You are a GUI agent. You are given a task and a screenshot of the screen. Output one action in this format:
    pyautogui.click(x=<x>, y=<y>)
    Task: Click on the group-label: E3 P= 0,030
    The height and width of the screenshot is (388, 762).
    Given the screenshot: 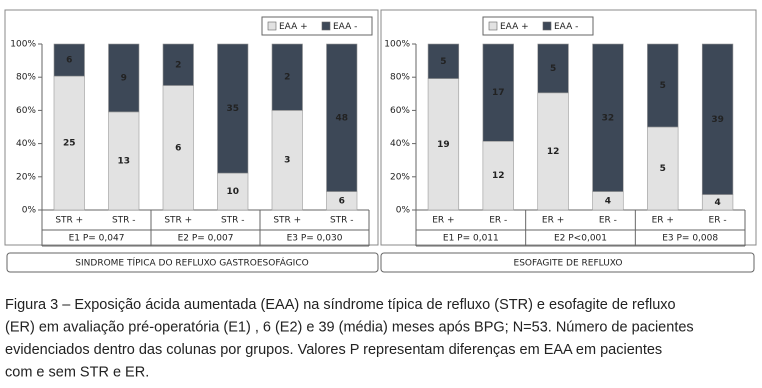 What is the action you would take?
    pyautogui.click(x=315, y=239)
    